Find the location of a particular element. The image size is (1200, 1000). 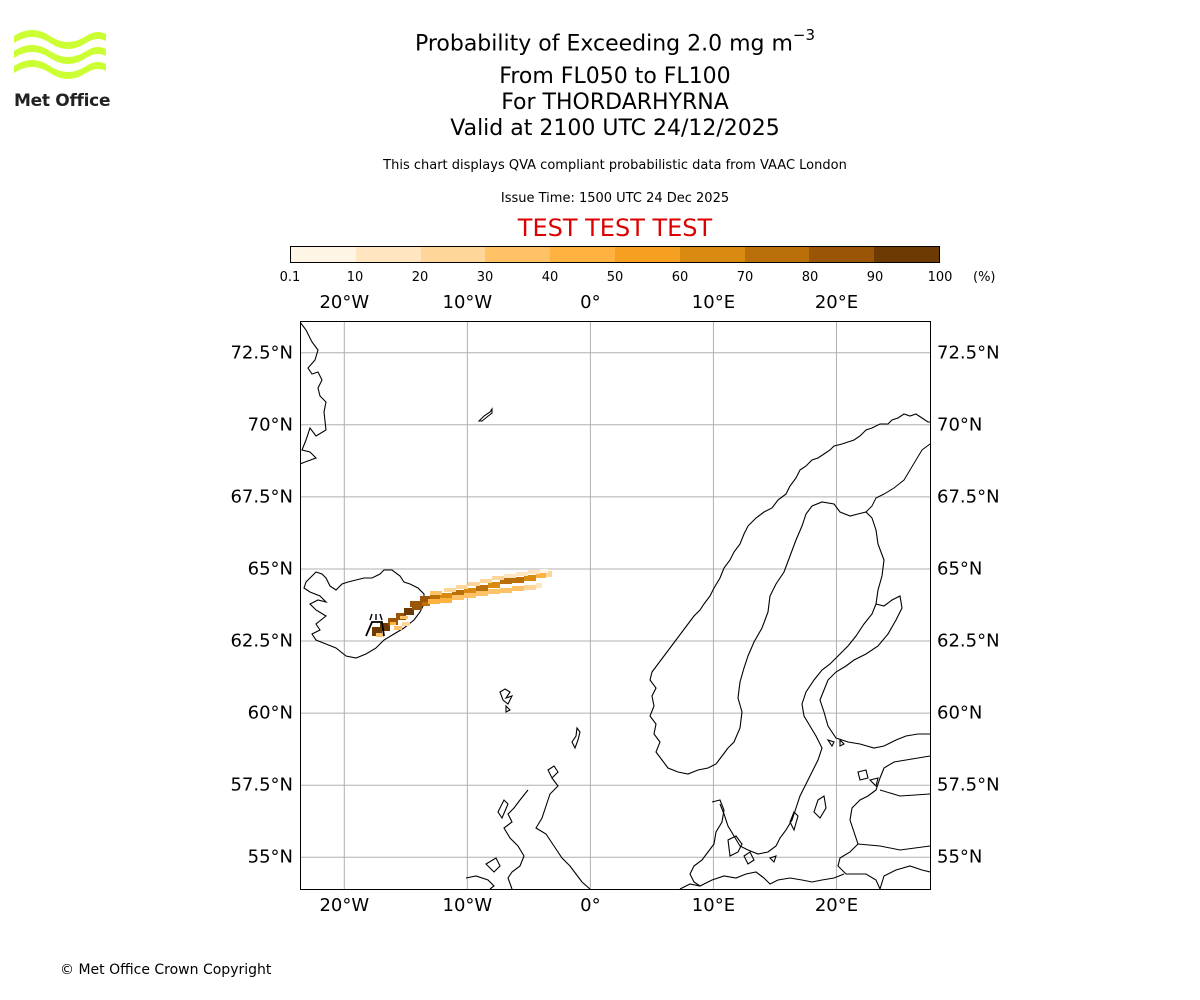

met-office-logo: Met Office is located at coordinates (64, 72).